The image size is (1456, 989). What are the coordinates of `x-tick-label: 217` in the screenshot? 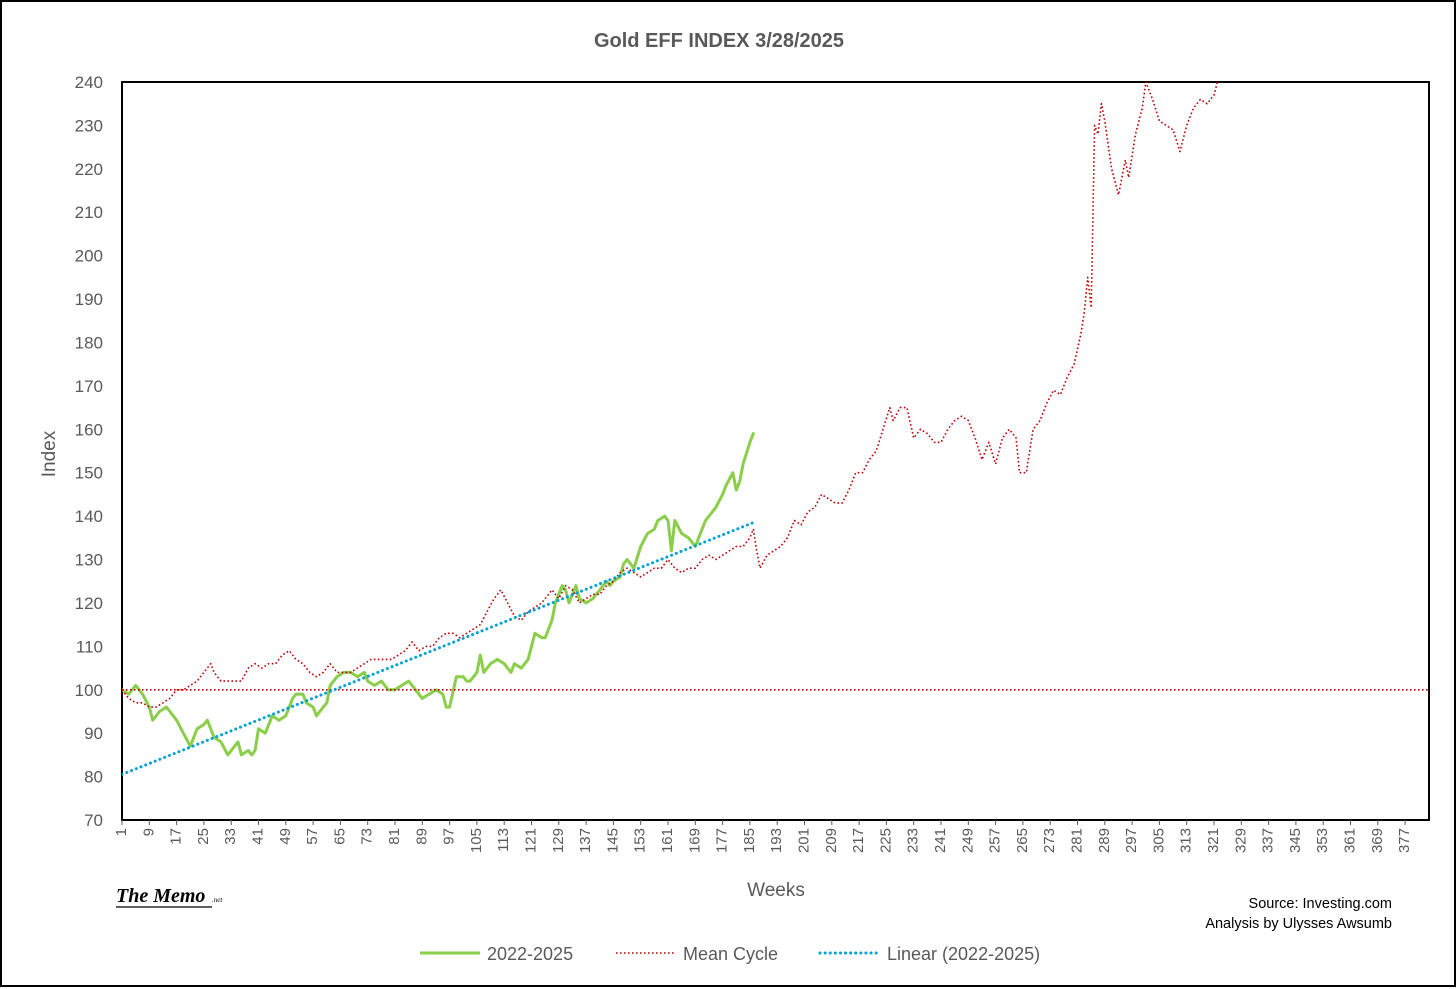 It's located at (858, 840).